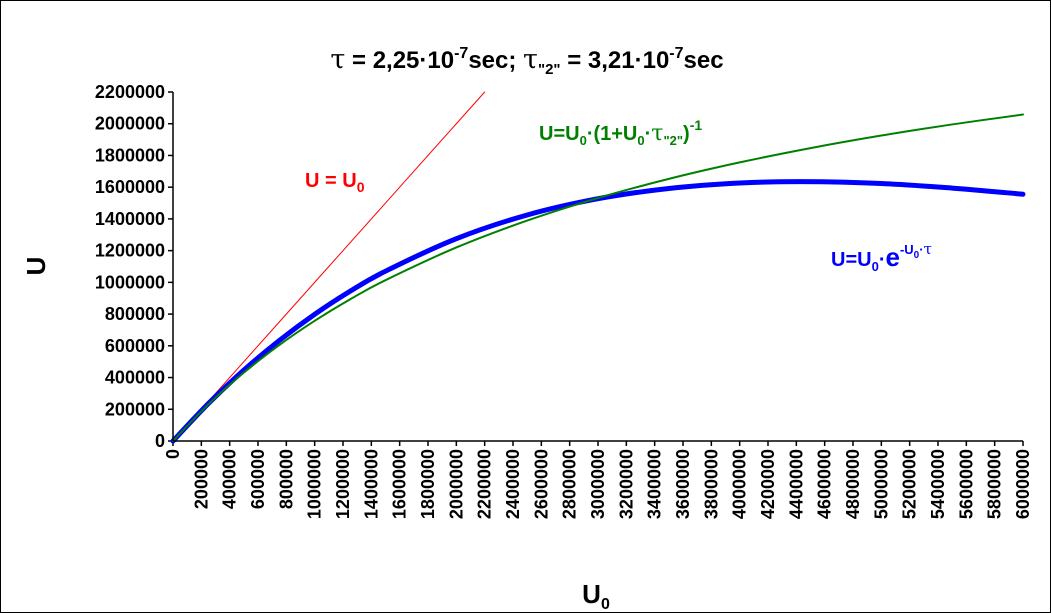 This screenshot has height=613, width=1051. I want to click on x-tick-label: 4000000, so click(740, 484).